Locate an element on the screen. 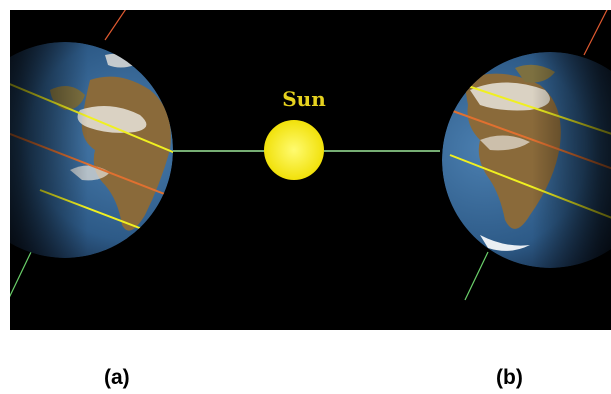 Image resolution: width=611 pixels, height=394 pixels. earth-a is located at coordinates (91, 150).